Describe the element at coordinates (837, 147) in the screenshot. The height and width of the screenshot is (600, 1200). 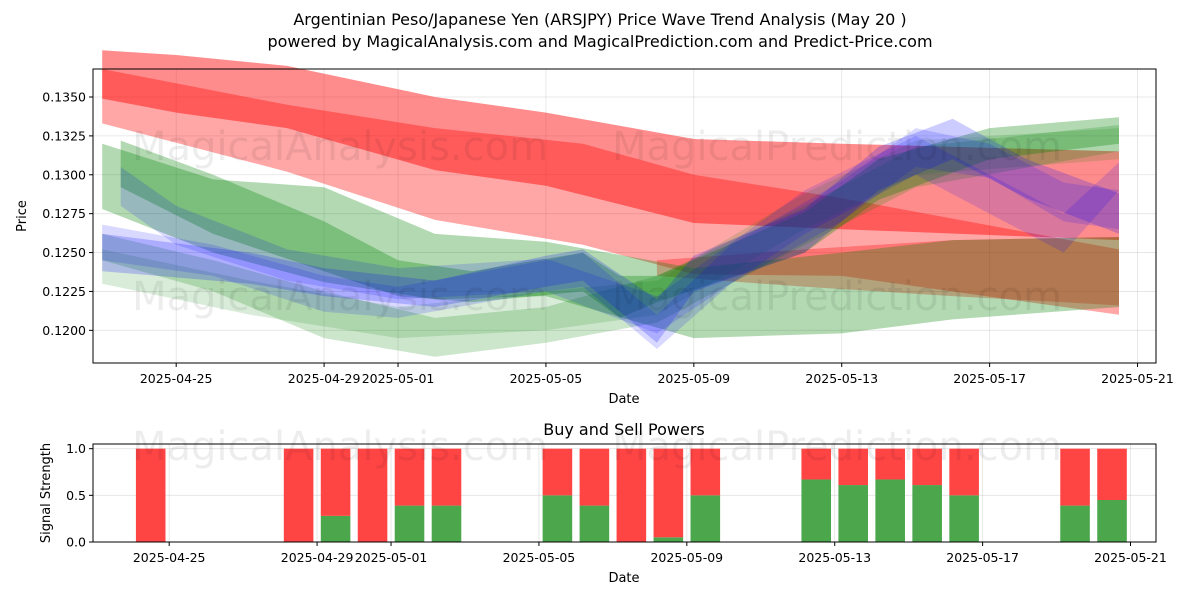
I see `watermark-prediction-top: MagicalPrediction.com` at that location.